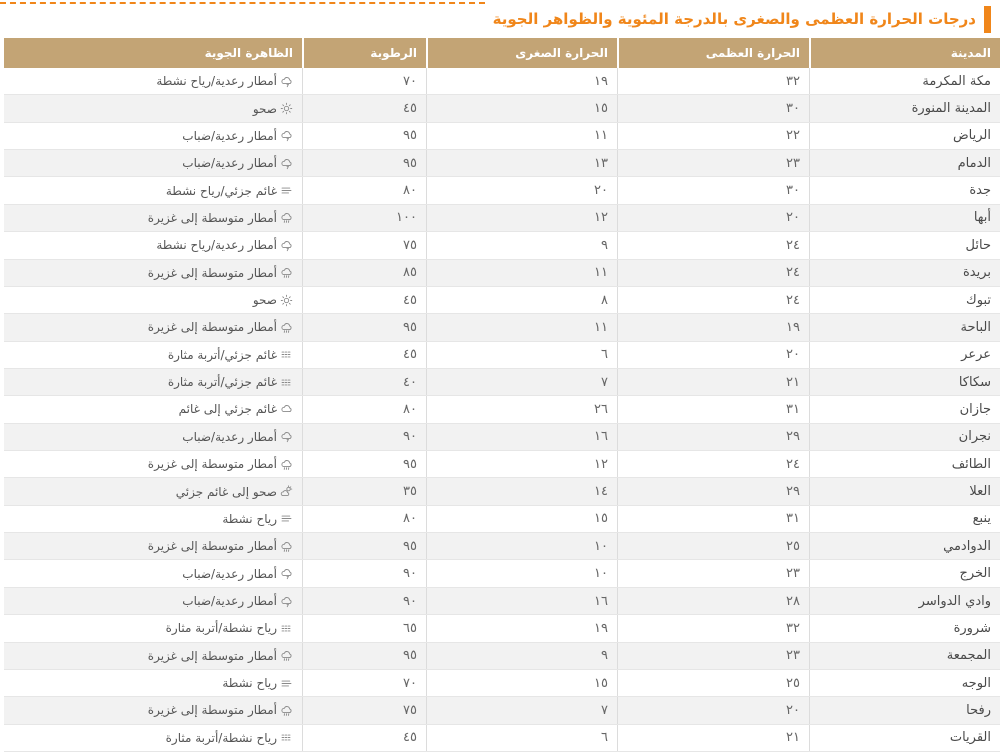  I want to click on min-temp-cell: ٢٠, so click(521, 190).